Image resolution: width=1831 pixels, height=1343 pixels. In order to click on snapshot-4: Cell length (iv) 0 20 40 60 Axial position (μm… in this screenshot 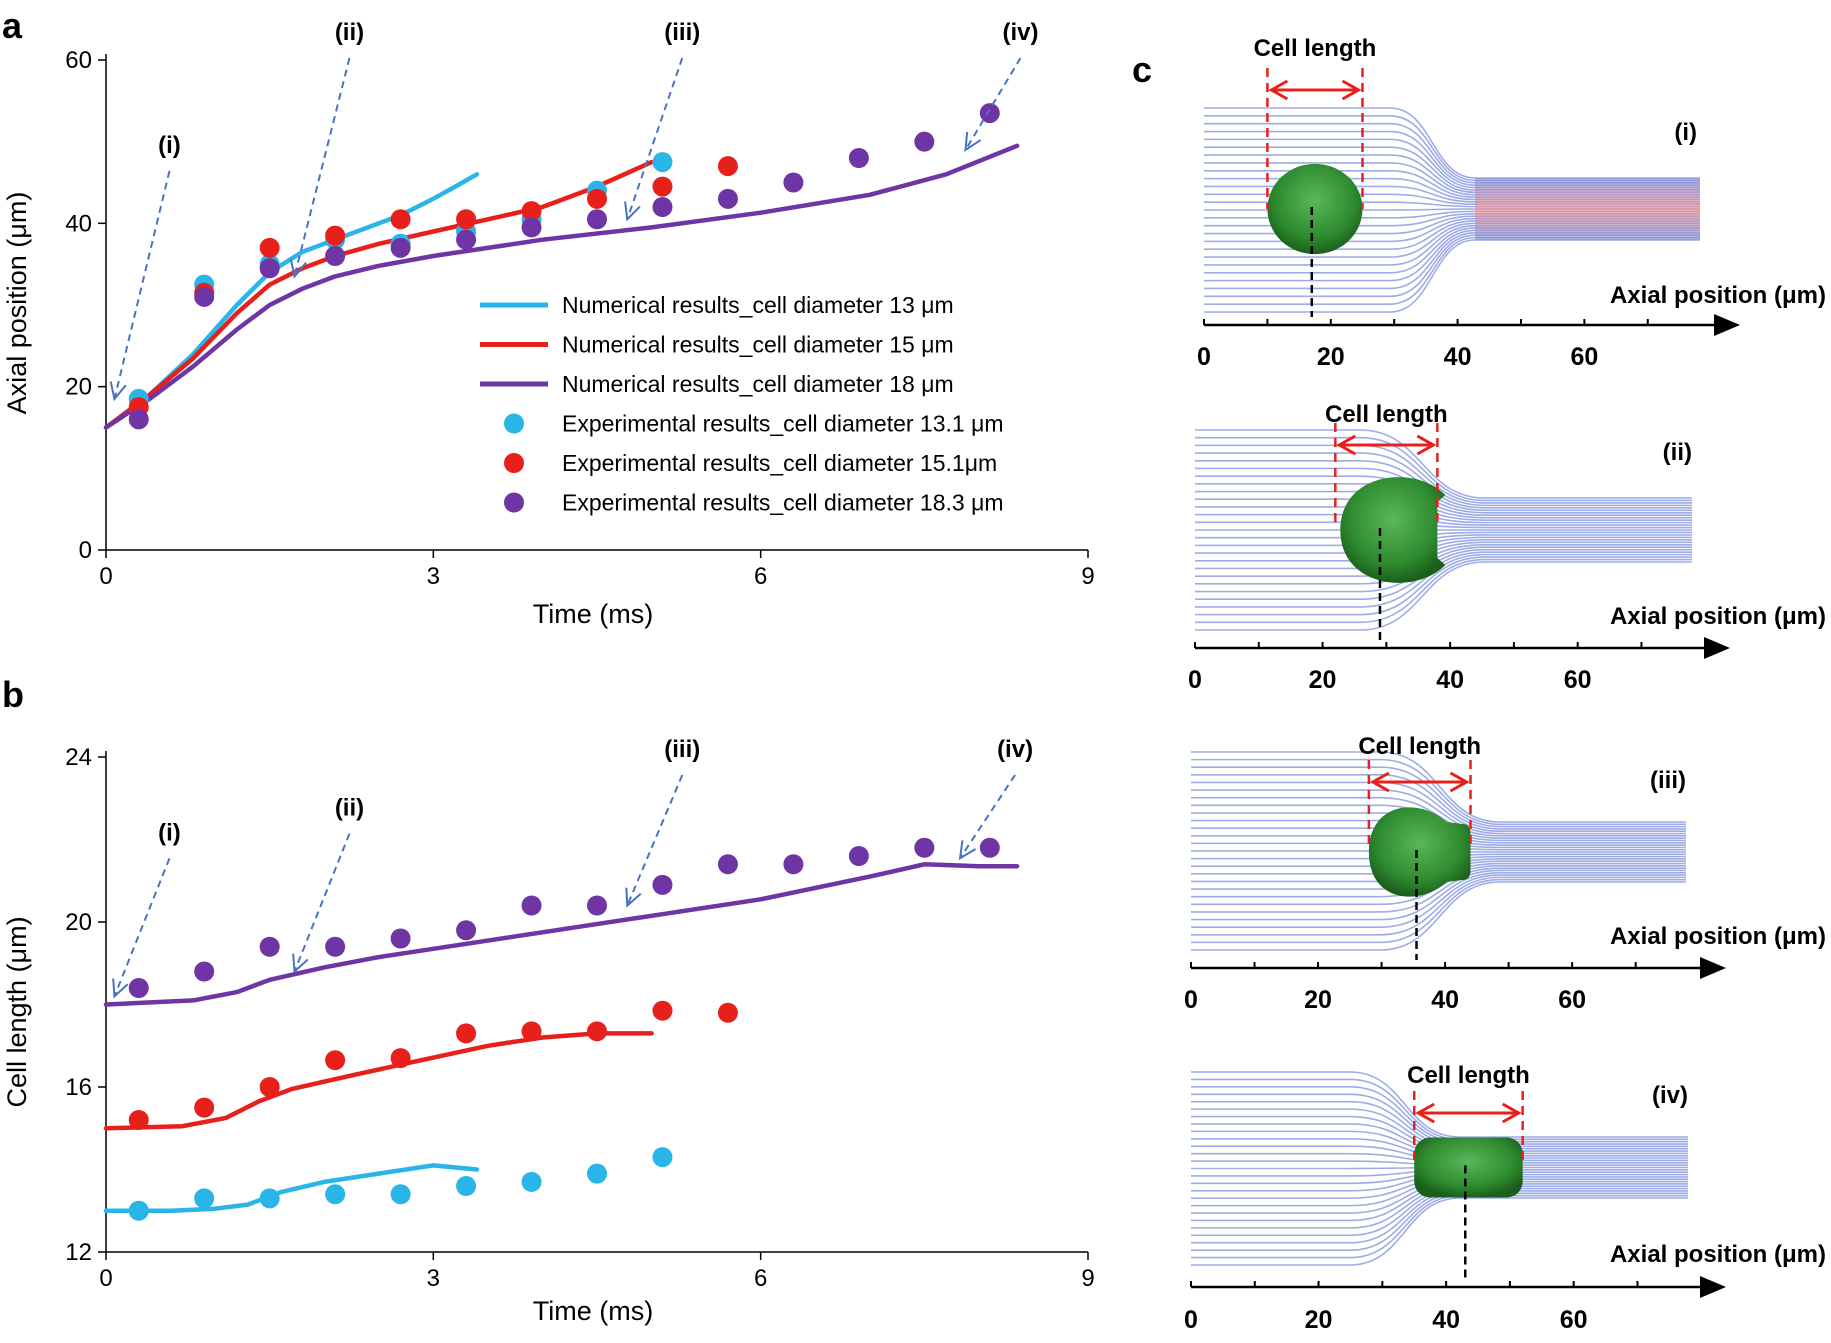, I will do `click(1505, 1198)`.